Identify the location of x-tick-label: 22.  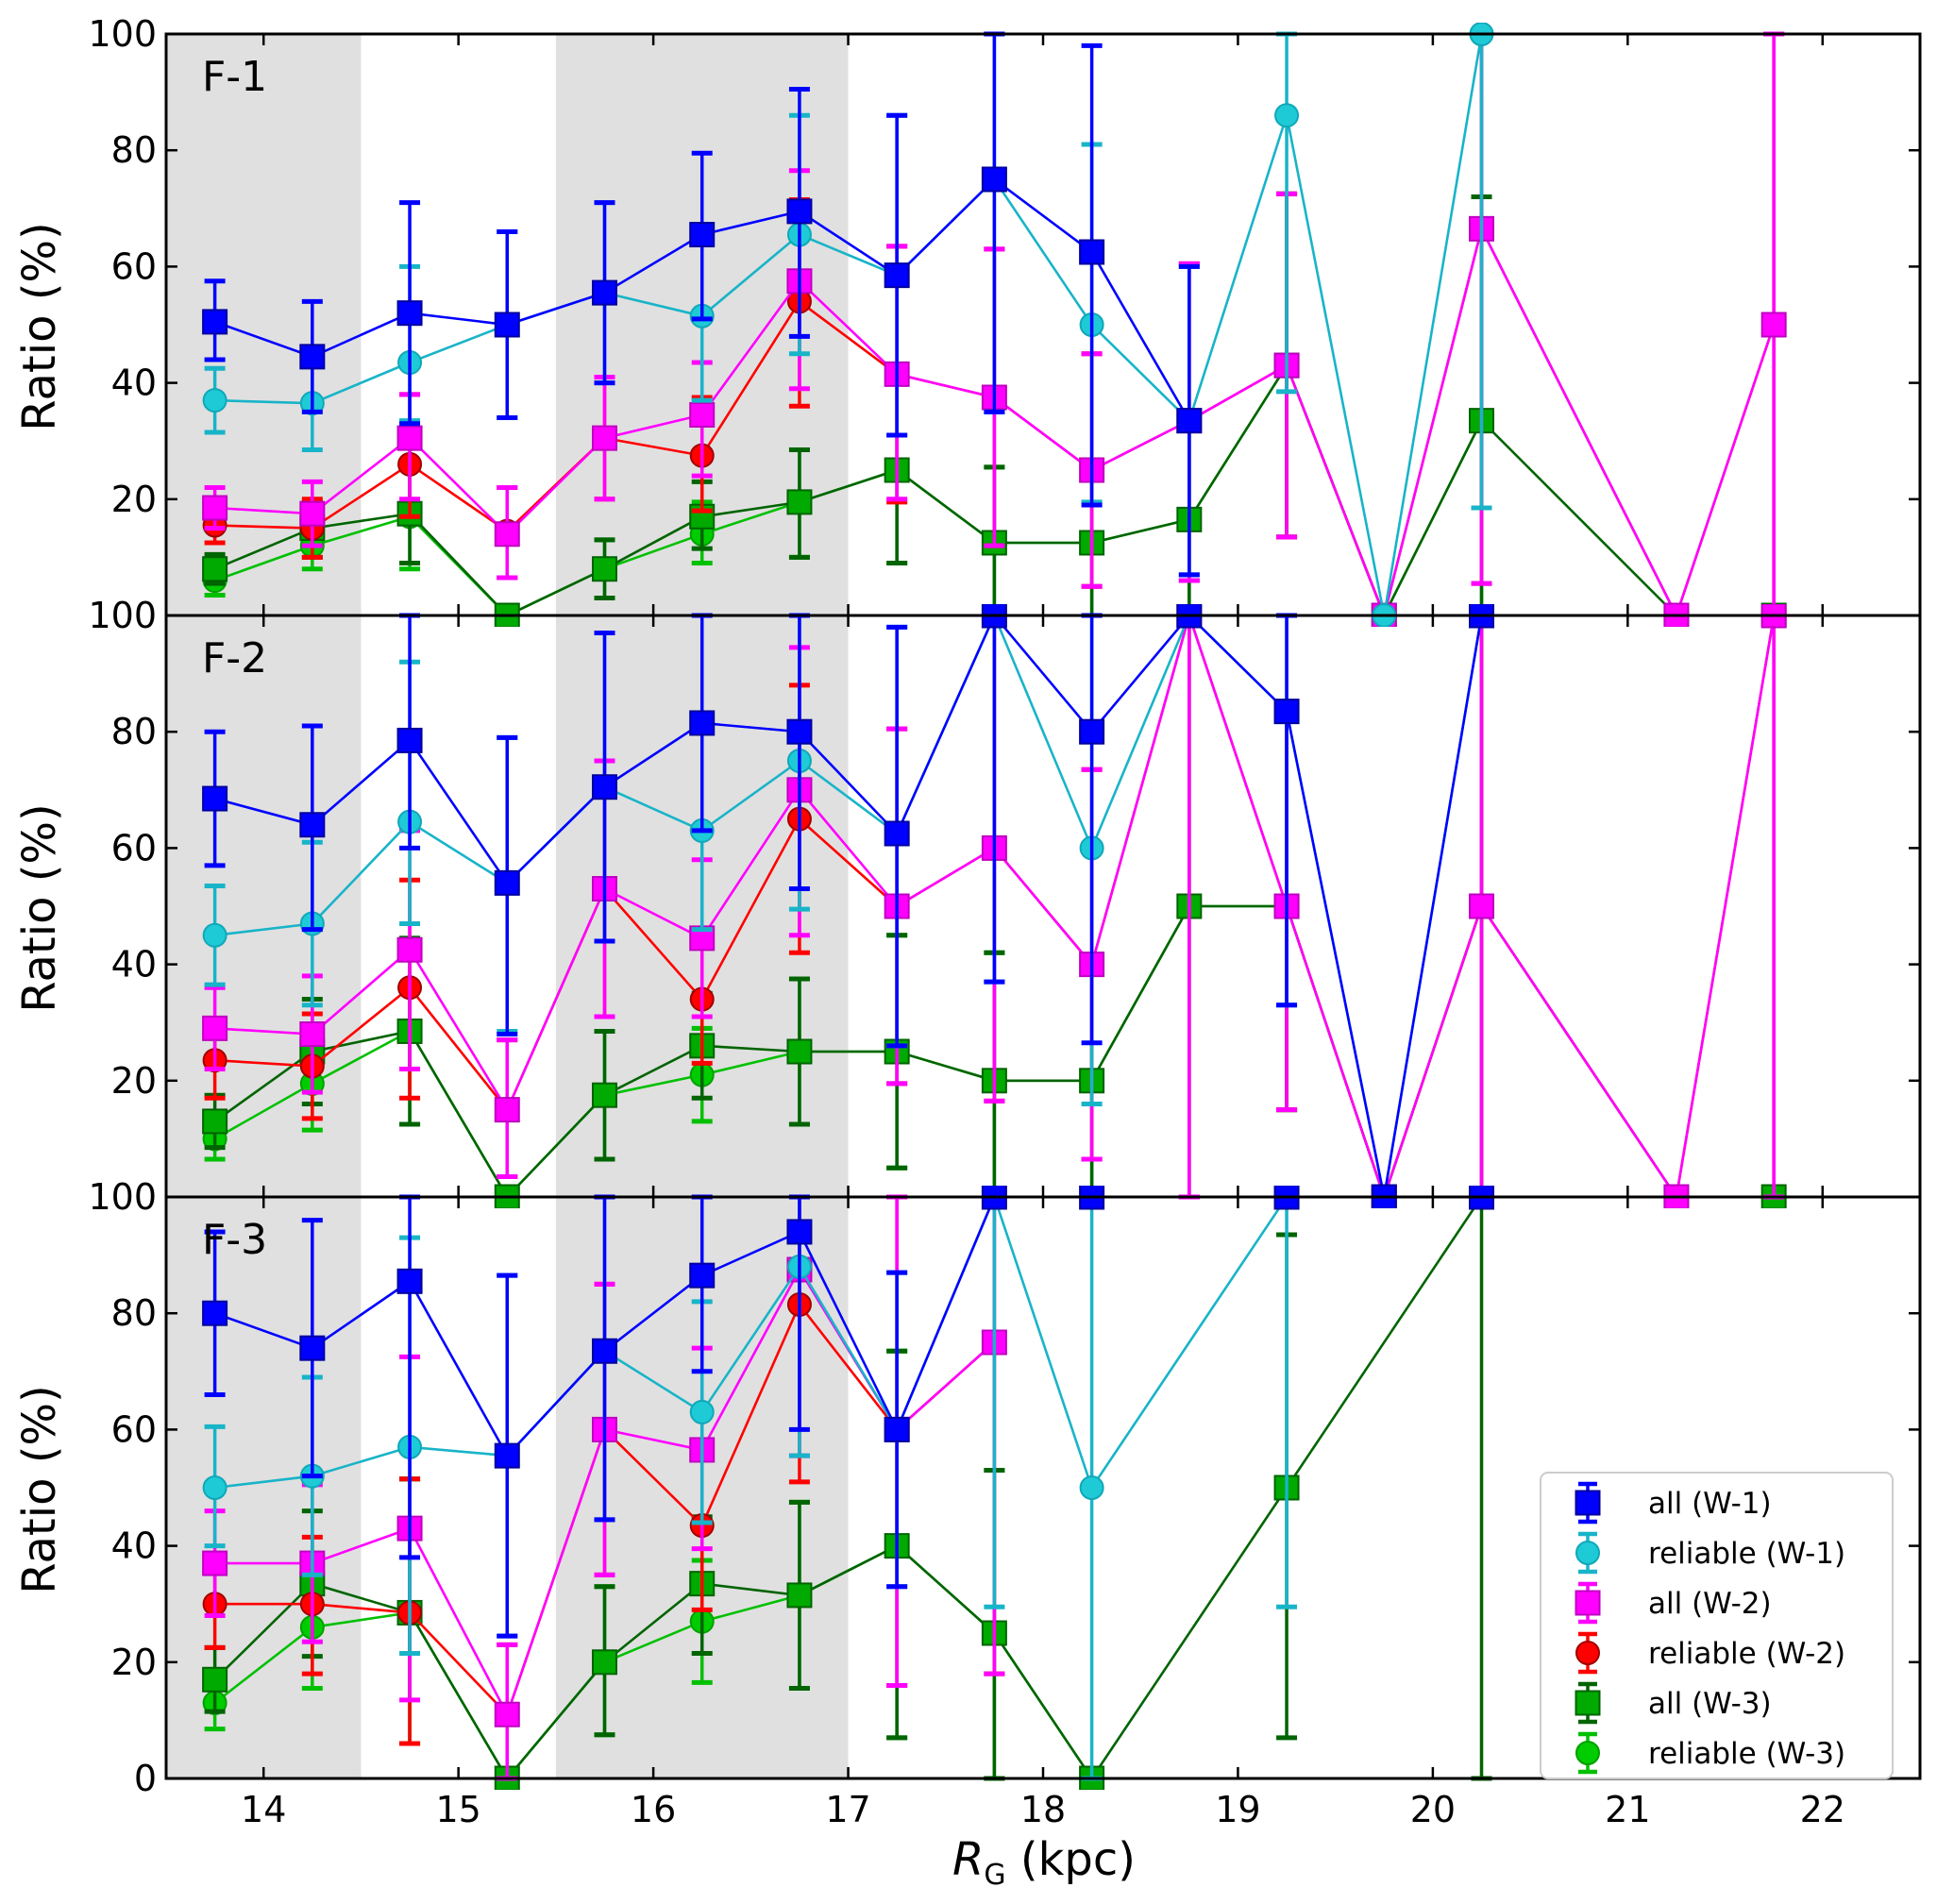
(1822, 1809).